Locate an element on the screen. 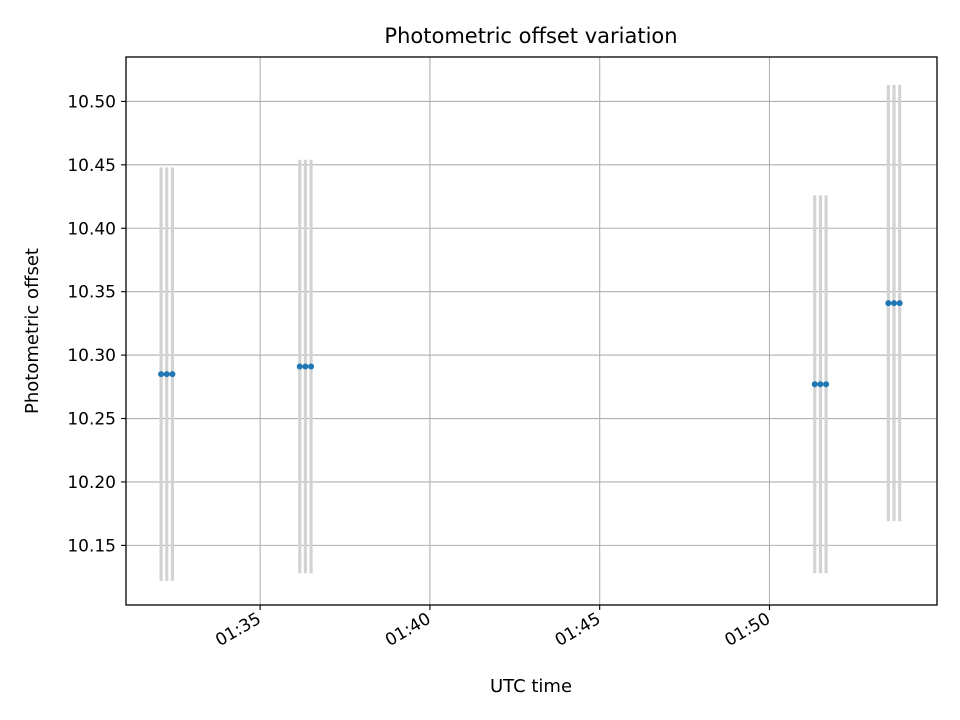 The width and height of the screenshot is (960, 720). y-tick-label: 10.30 is located at coordinates (91, 356).